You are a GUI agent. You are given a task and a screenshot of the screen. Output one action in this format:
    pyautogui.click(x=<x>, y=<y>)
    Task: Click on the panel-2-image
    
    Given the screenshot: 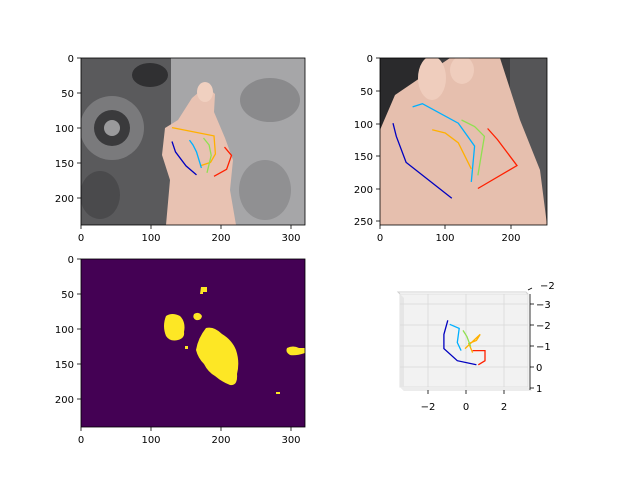 What is the action you would take?
    pyautogui.click(x=463, y=141)
    